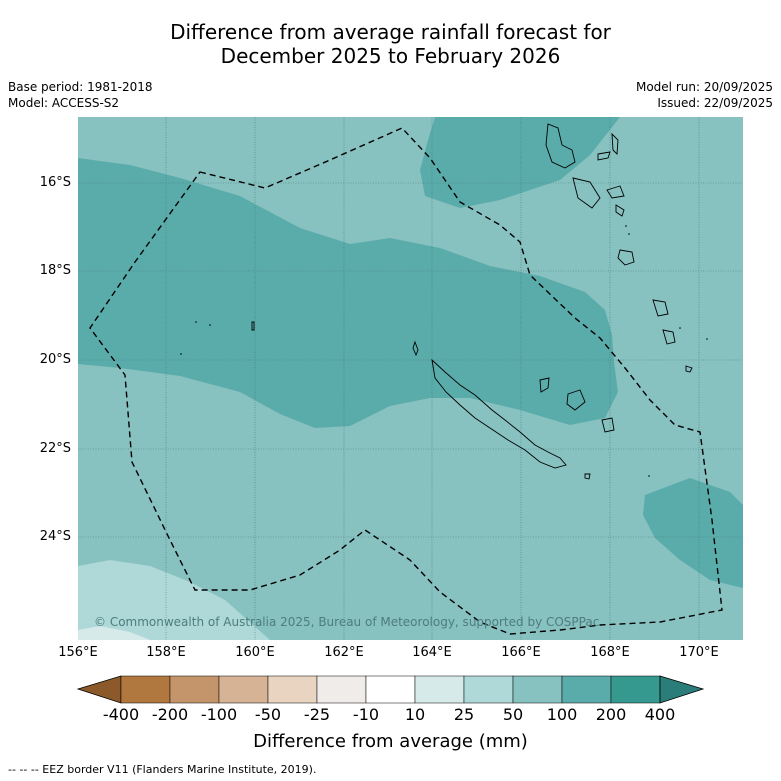 The width and height of the screenshot is (781, 781). What do you see at coordinates (80, 95) in the screenshot?
I see `meta-left: Base period: 1981-2018 Model: ACCESS-S2` at bounding box center [80, 95].